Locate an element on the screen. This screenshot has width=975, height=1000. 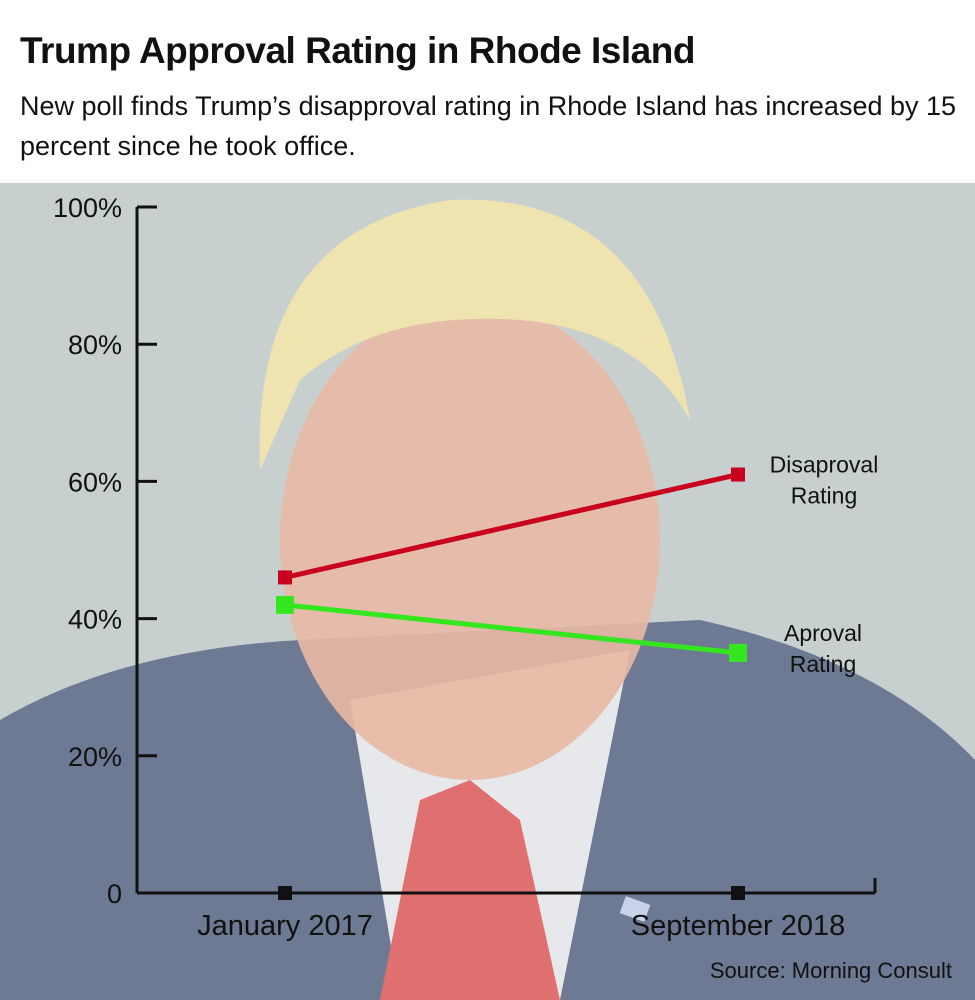
source-note: Source: Morning Consult is located at coordinates (831, 970).